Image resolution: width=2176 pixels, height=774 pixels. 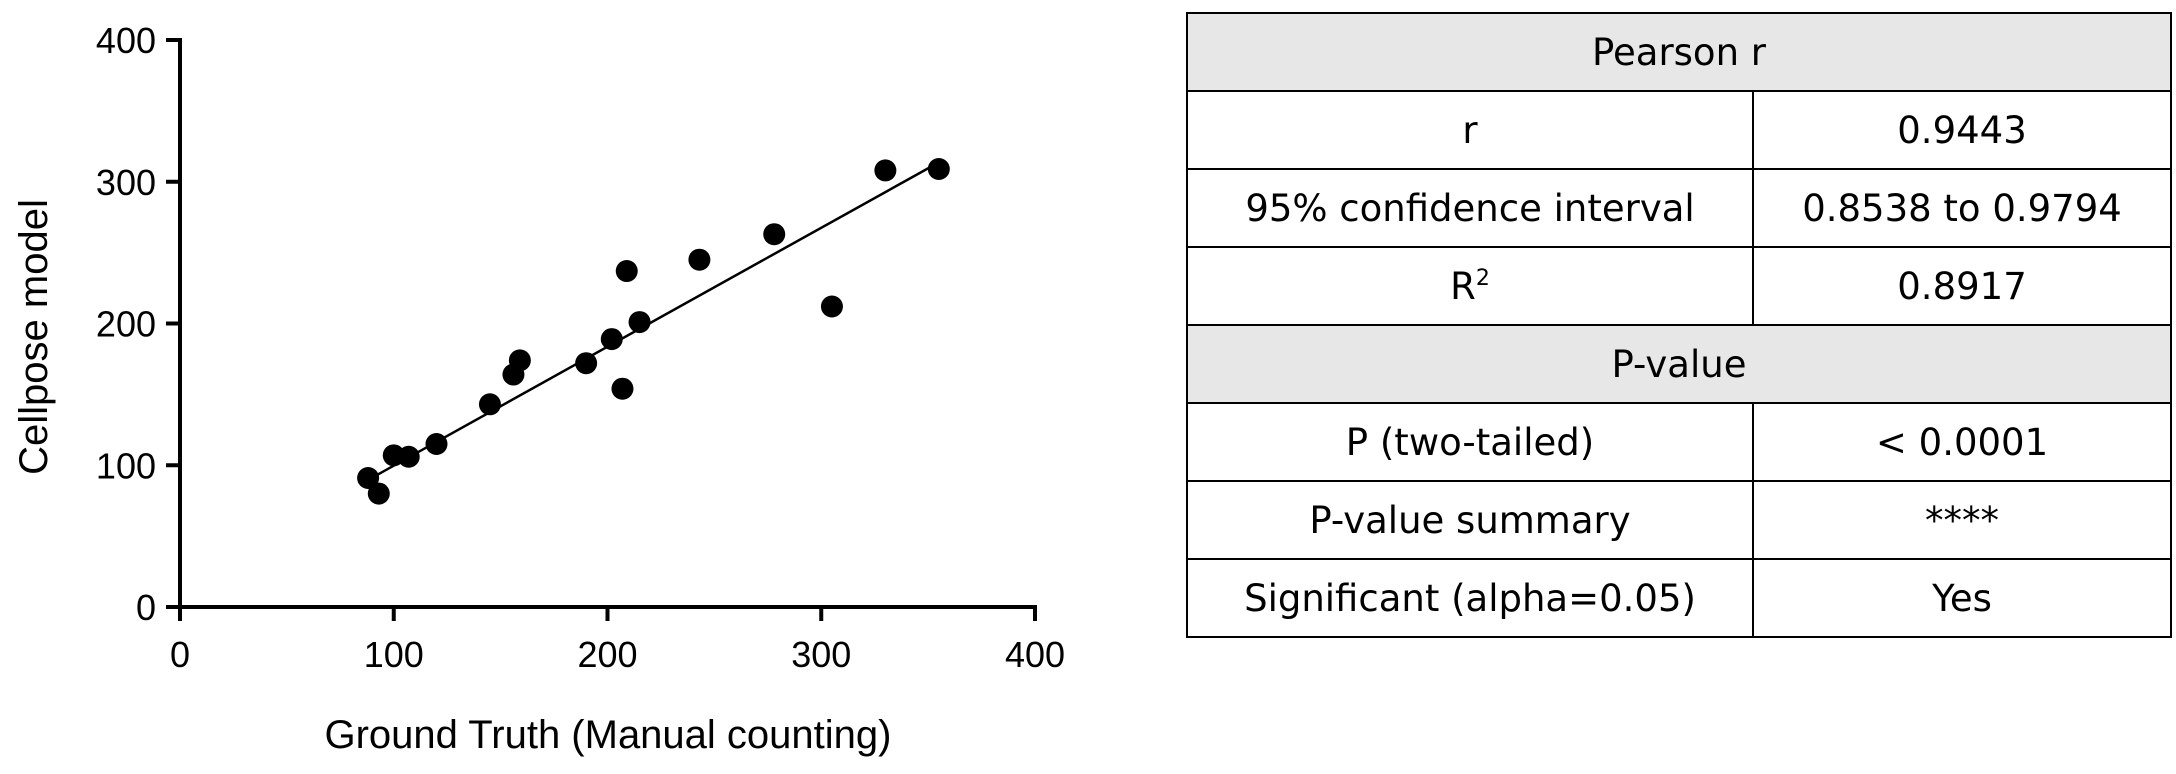 What do you see at coordinates (1463, 286) in the screenshot?
I see `r-squared-label: R` at bounding box center [1463, 286].